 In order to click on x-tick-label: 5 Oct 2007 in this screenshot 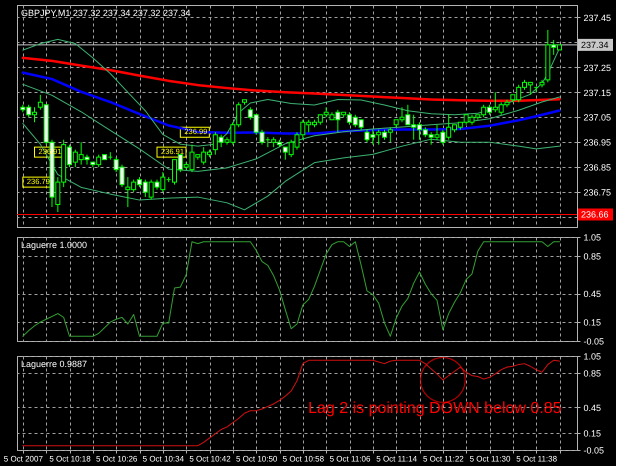, I will do `click(24, 459)`.